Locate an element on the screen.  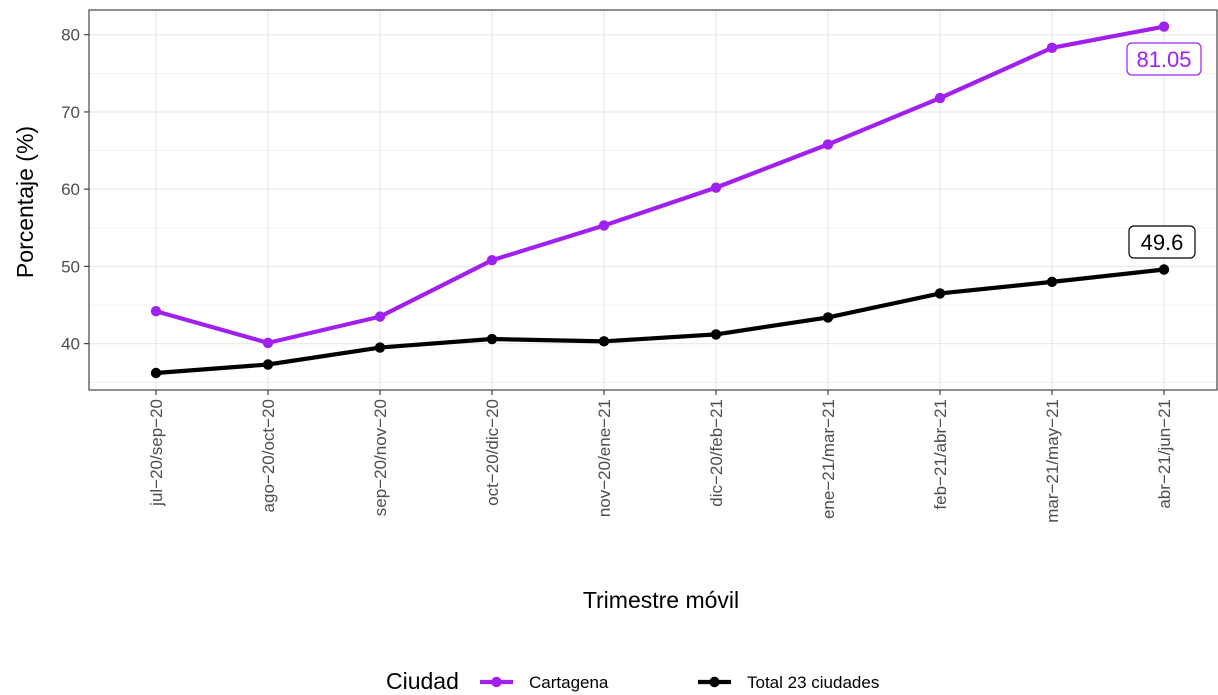
x-tick-label: dic−20/feb−21 is located at coordinates (716, 453).